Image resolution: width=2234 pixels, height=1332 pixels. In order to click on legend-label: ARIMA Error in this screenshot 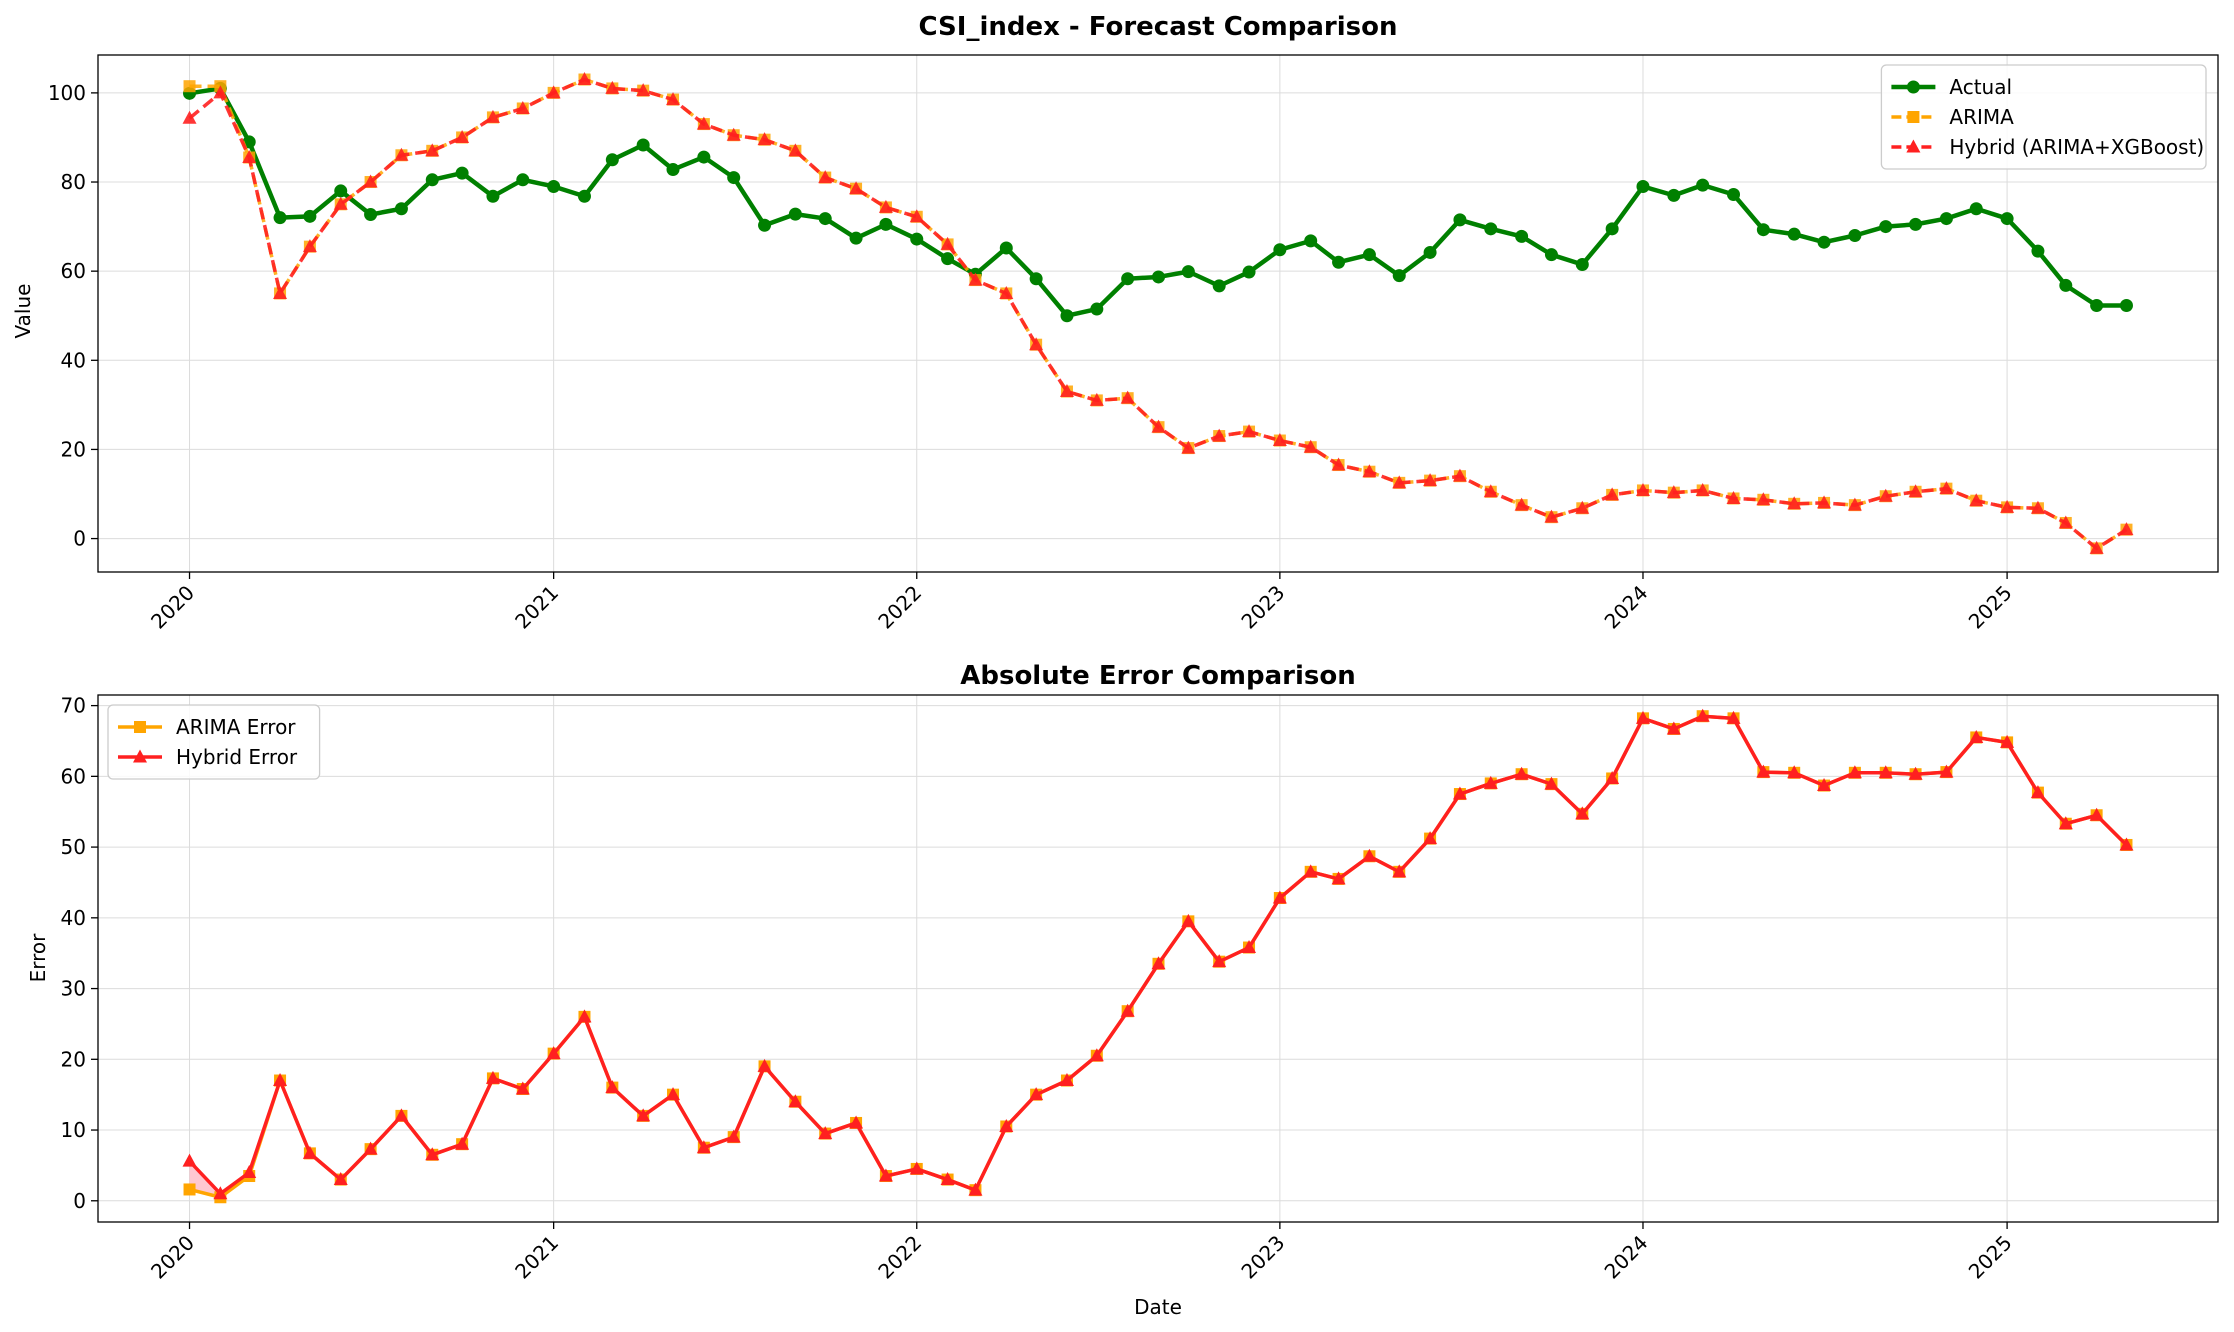, I will do `click(236, 727)`.